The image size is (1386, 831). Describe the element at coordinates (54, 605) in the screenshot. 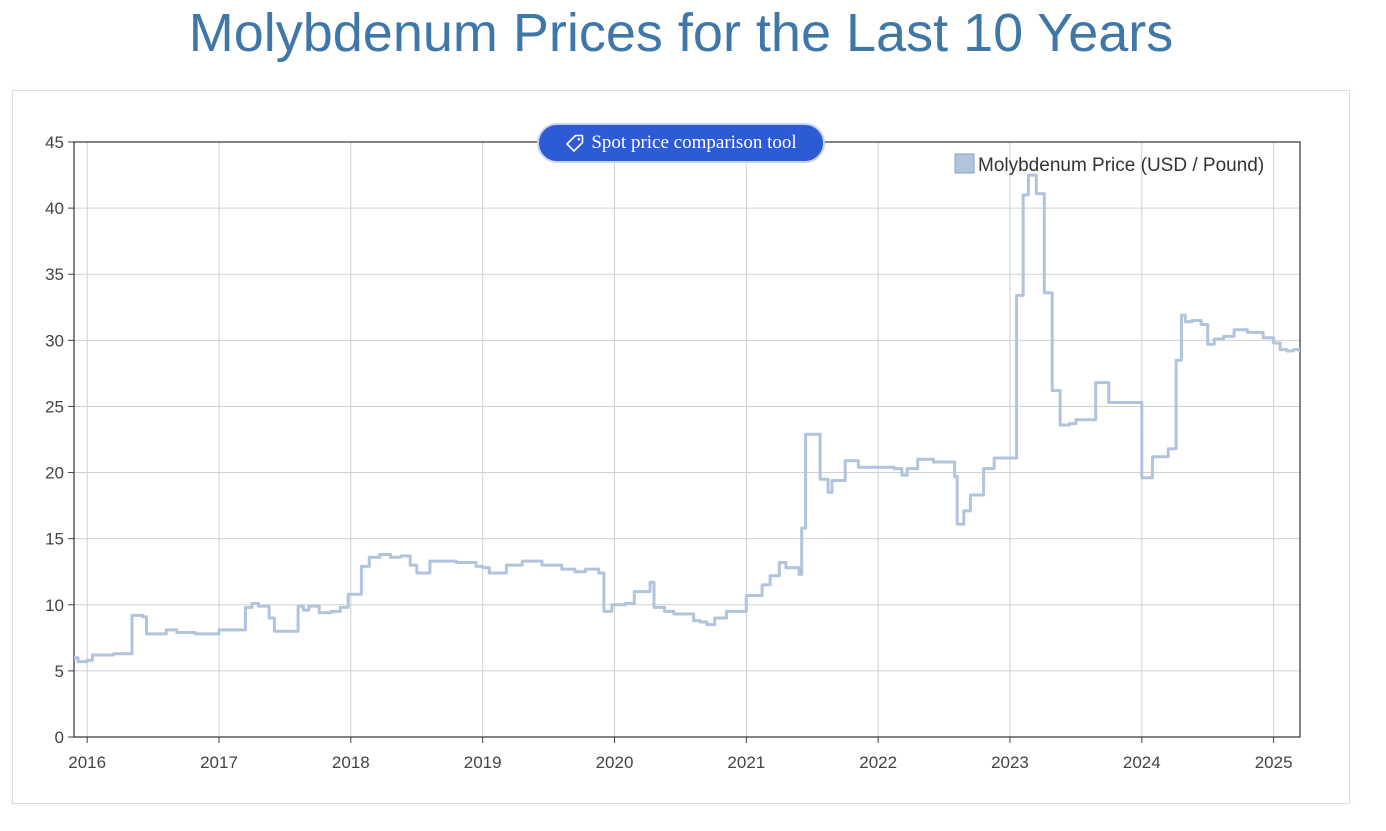

I see `y-tick-label: 10` at that location.